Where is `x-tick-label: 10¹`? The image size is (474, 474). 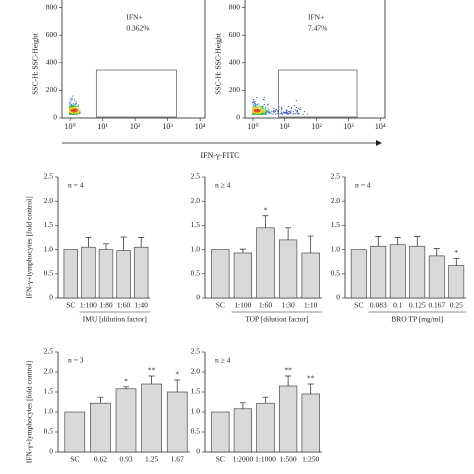
x-tick-label: 10¹ is located at coordinates (102, 126).